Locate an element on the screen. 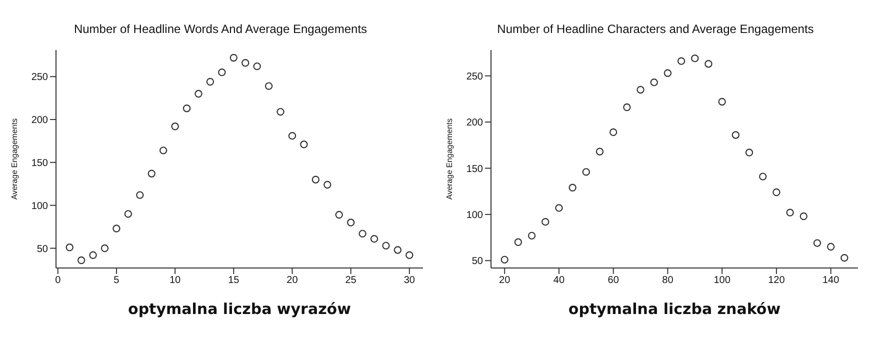  chart-title: Number of Headline Words And Average Engagements is located at coordinates (220, 29).